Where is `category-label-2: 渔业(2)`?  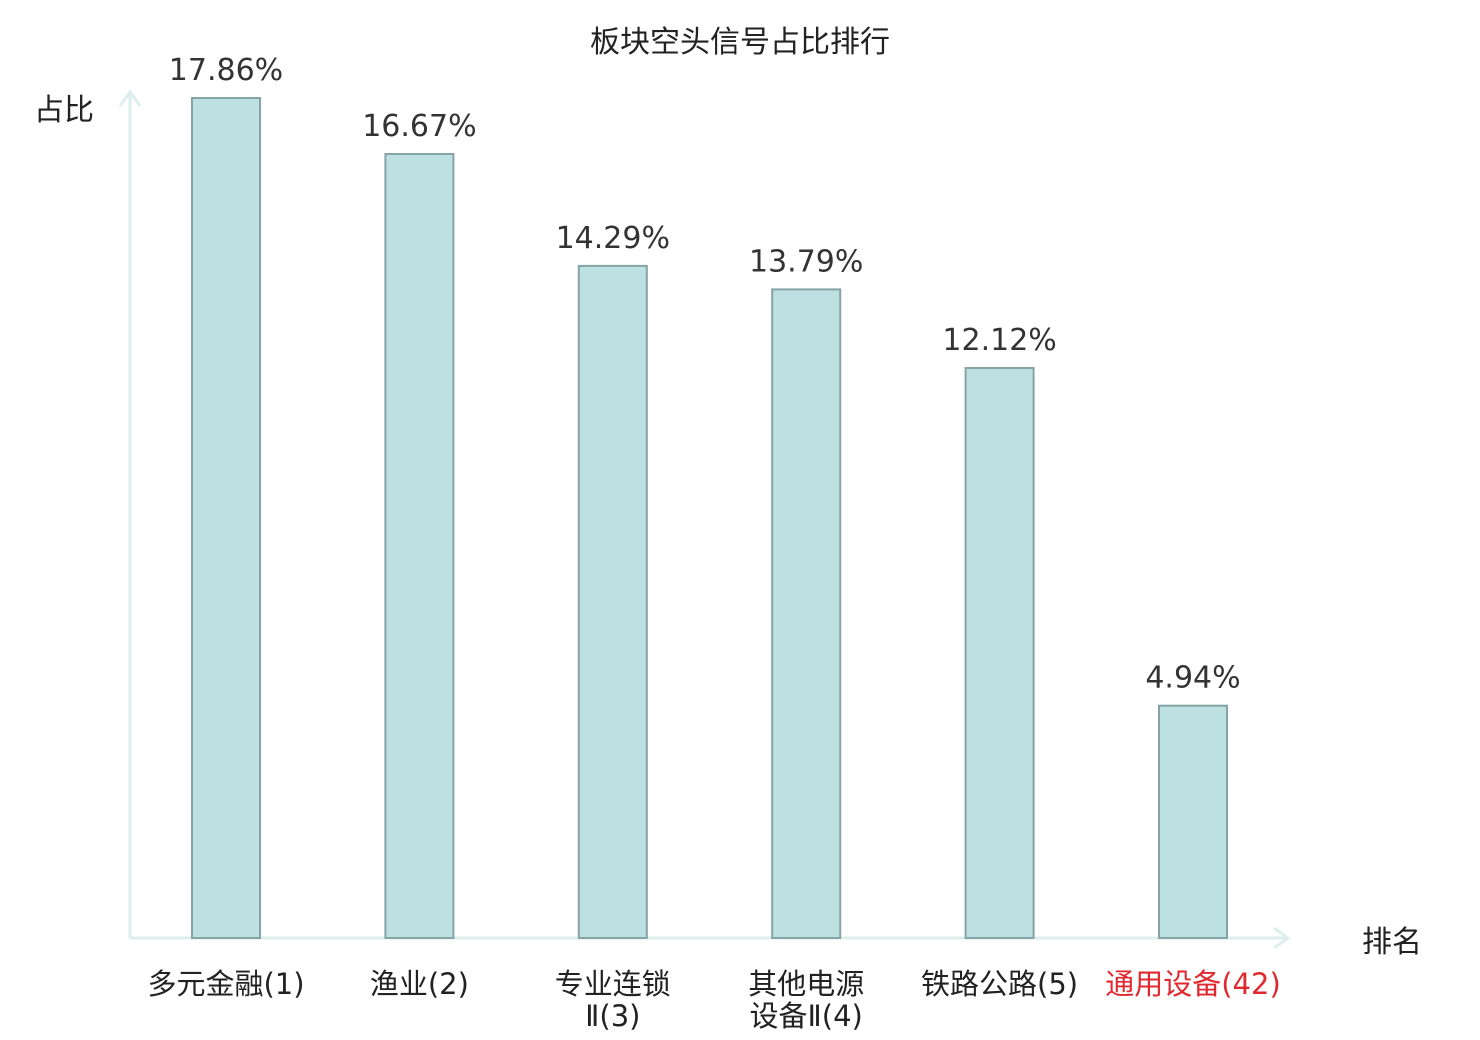 category-label-2: 渔业(2) is located at coordinates (419, 984).